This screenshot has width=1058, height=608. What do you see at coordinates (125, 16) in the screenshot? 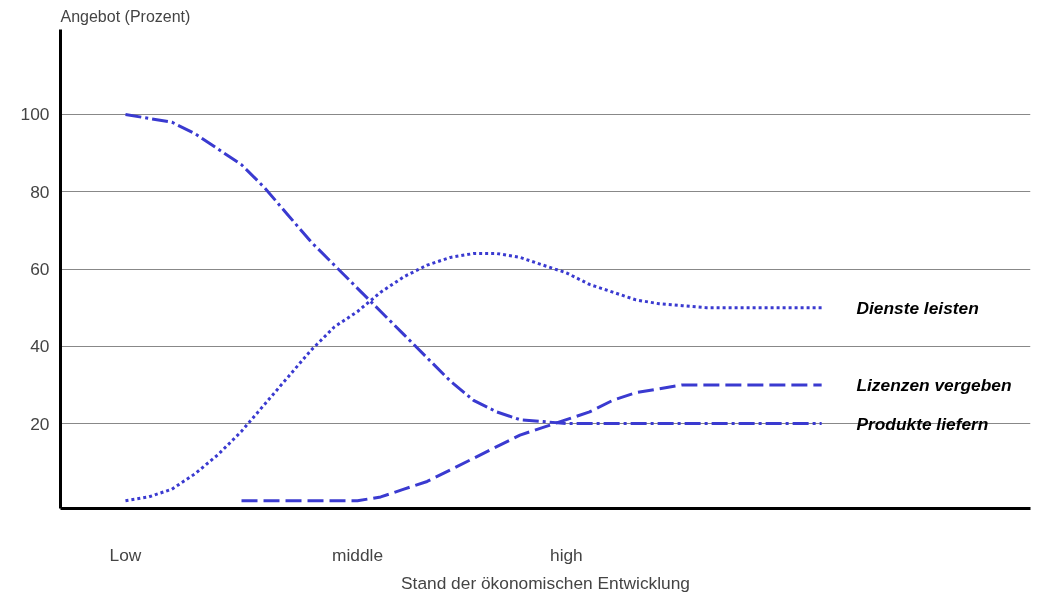
I see `y-axis-title: Angebot (Prozent)` at bounding box center [125, 16].